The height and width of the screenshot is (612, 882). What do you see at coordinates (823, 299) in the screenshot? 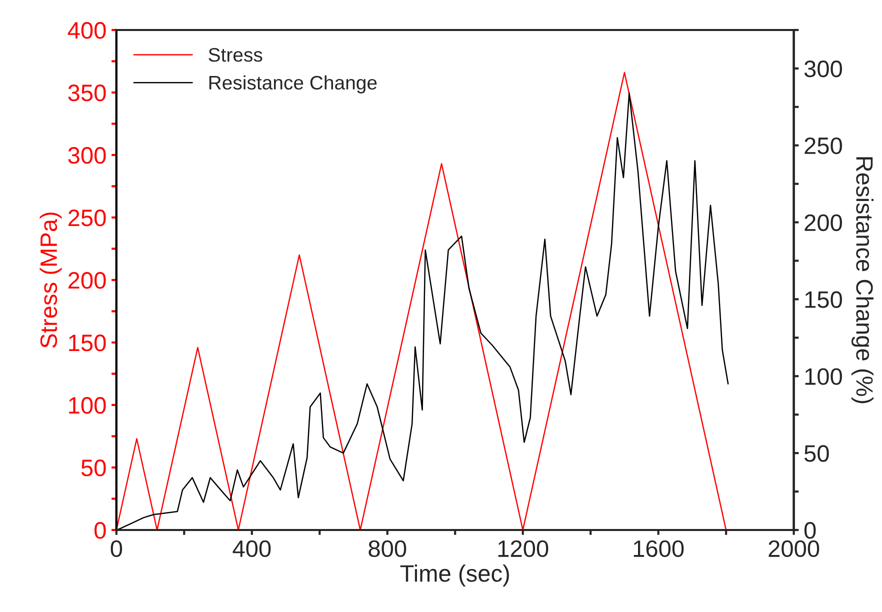
I see `y2-tick-label: 150` at bounding box center [823, 299].